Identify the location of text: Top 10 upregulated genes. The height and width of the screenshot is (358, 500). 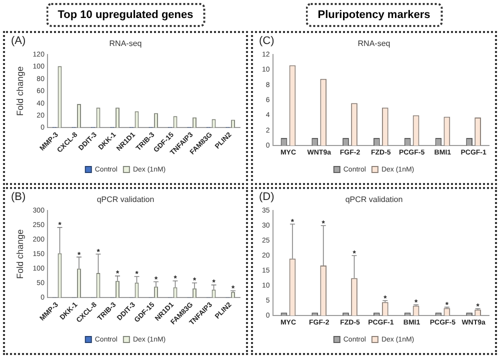
(126, 15).